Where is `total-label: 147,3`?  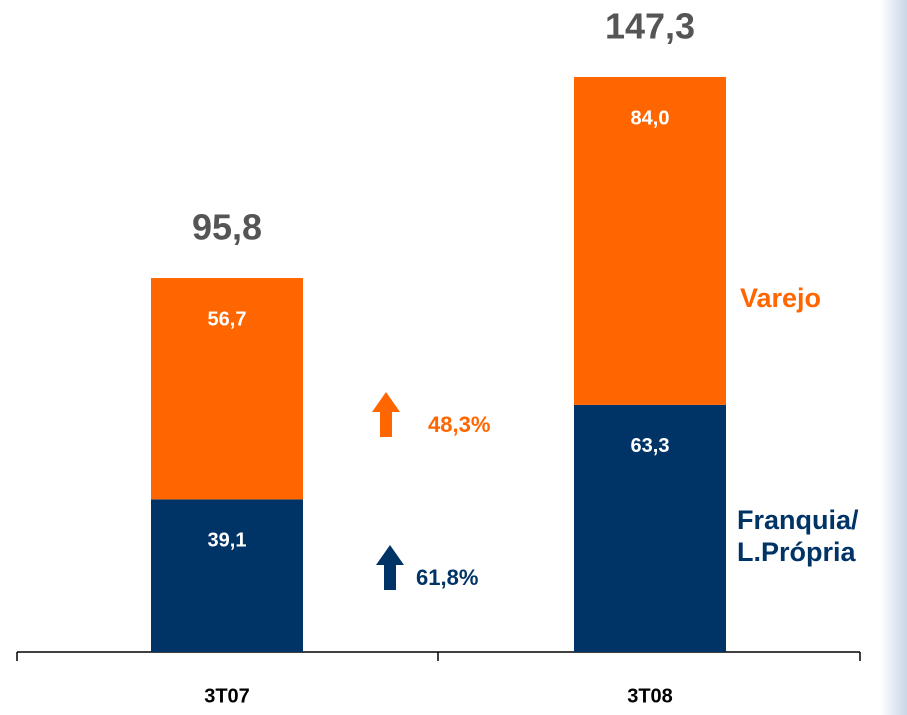 total-label: 147,3 is located at coordinates (650, 26).